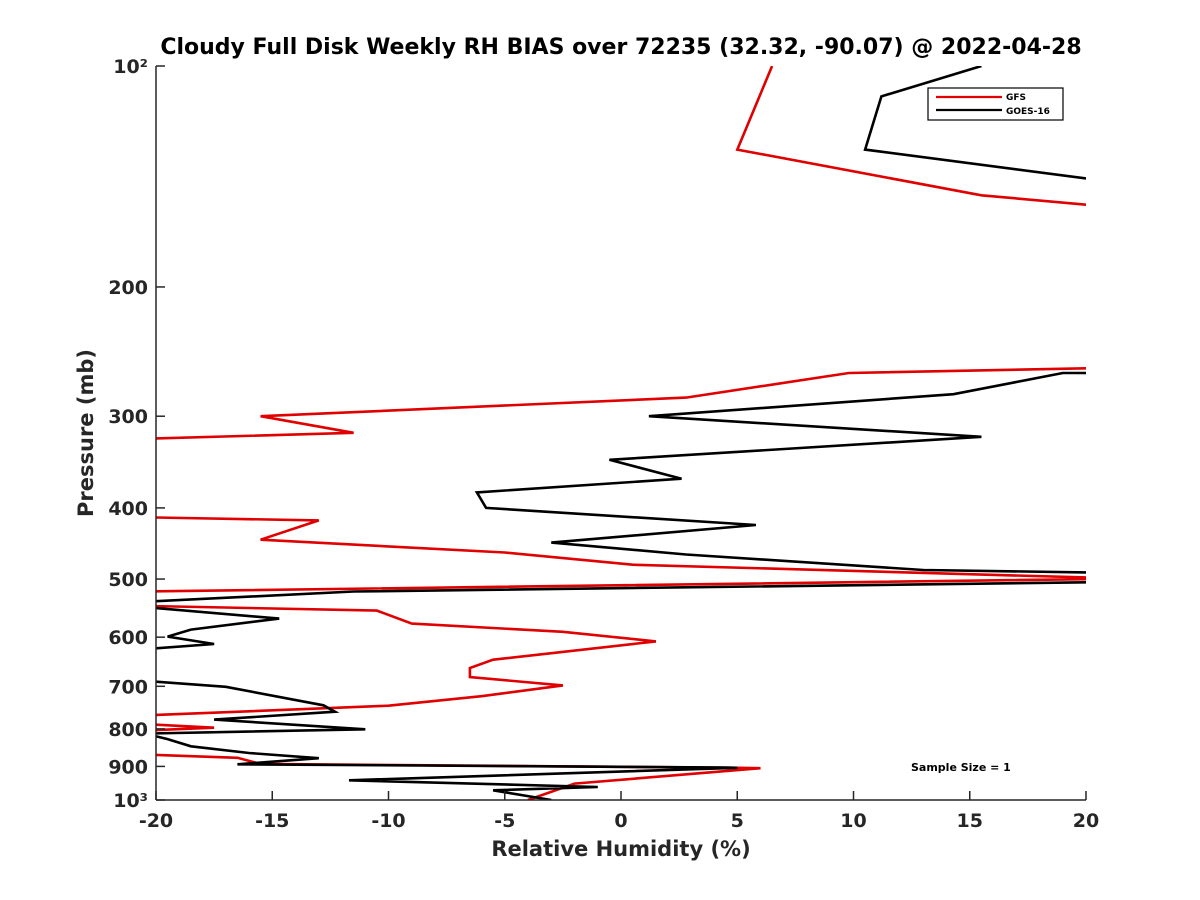  I want to click on y-tick-label: 800, so click(128, 730).